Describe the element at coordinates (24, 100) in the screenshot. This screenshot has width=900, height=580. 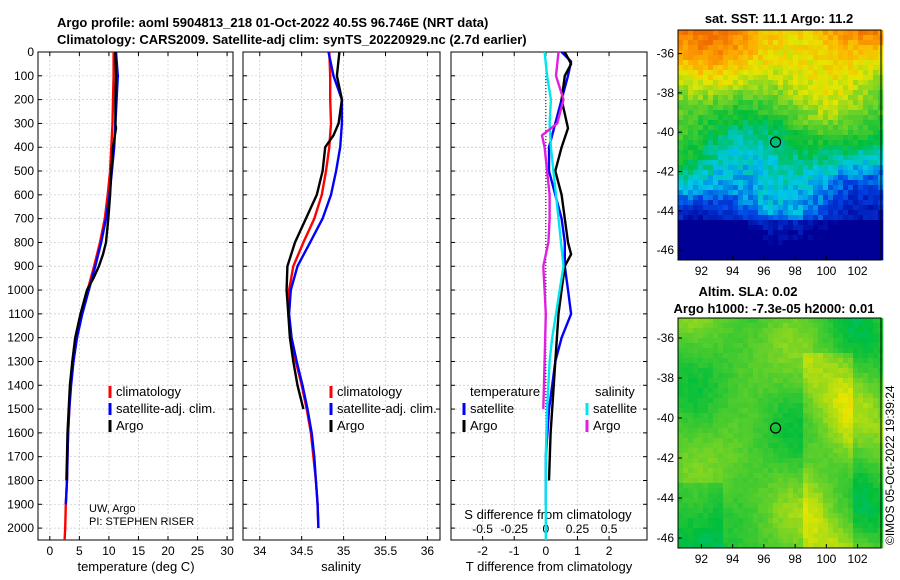
I see `y-tick-label: 200` at that location.